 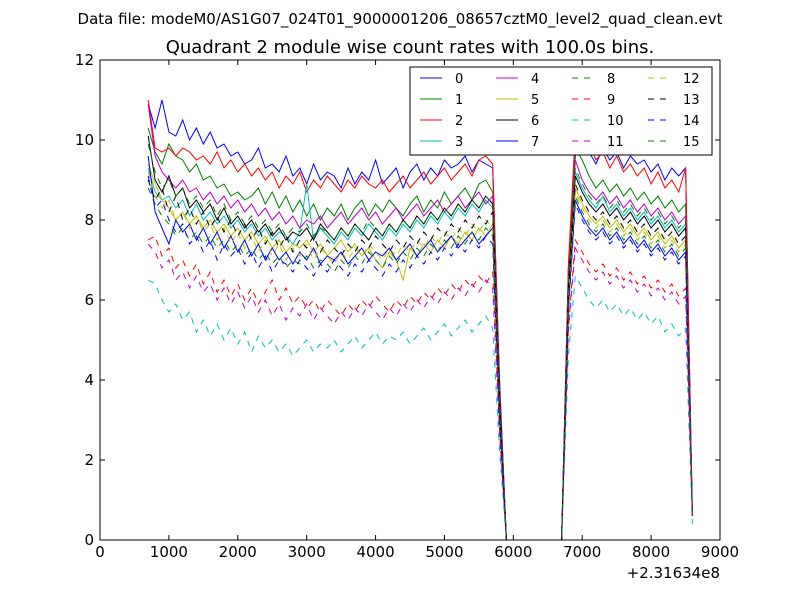 What do you see at coordinates (89, 540) in the screenshot?
I see `y-tick-label: 0` at bounding box center [89, 540].